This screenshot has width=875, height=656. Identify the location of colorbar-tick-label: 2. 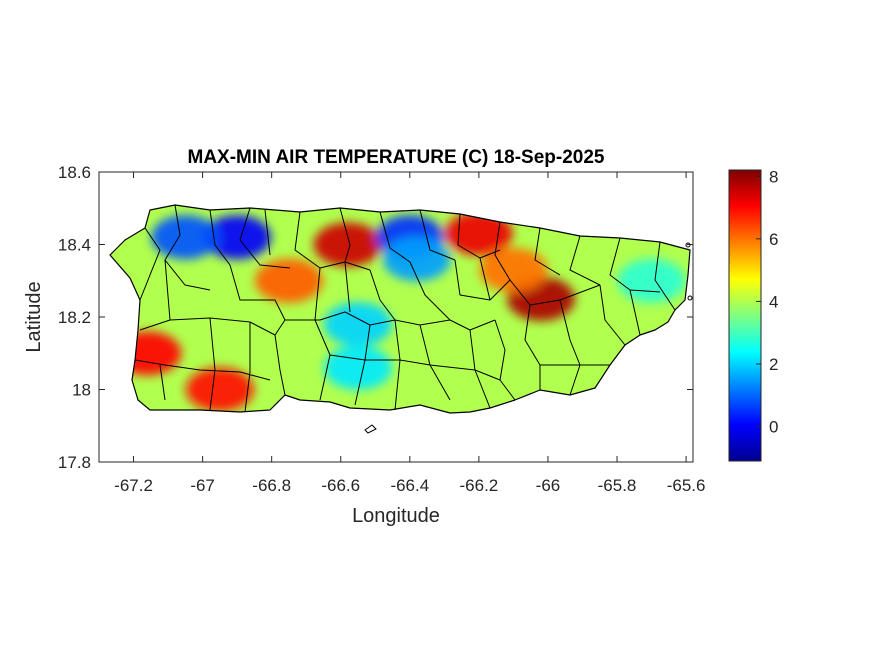
(773, 364).